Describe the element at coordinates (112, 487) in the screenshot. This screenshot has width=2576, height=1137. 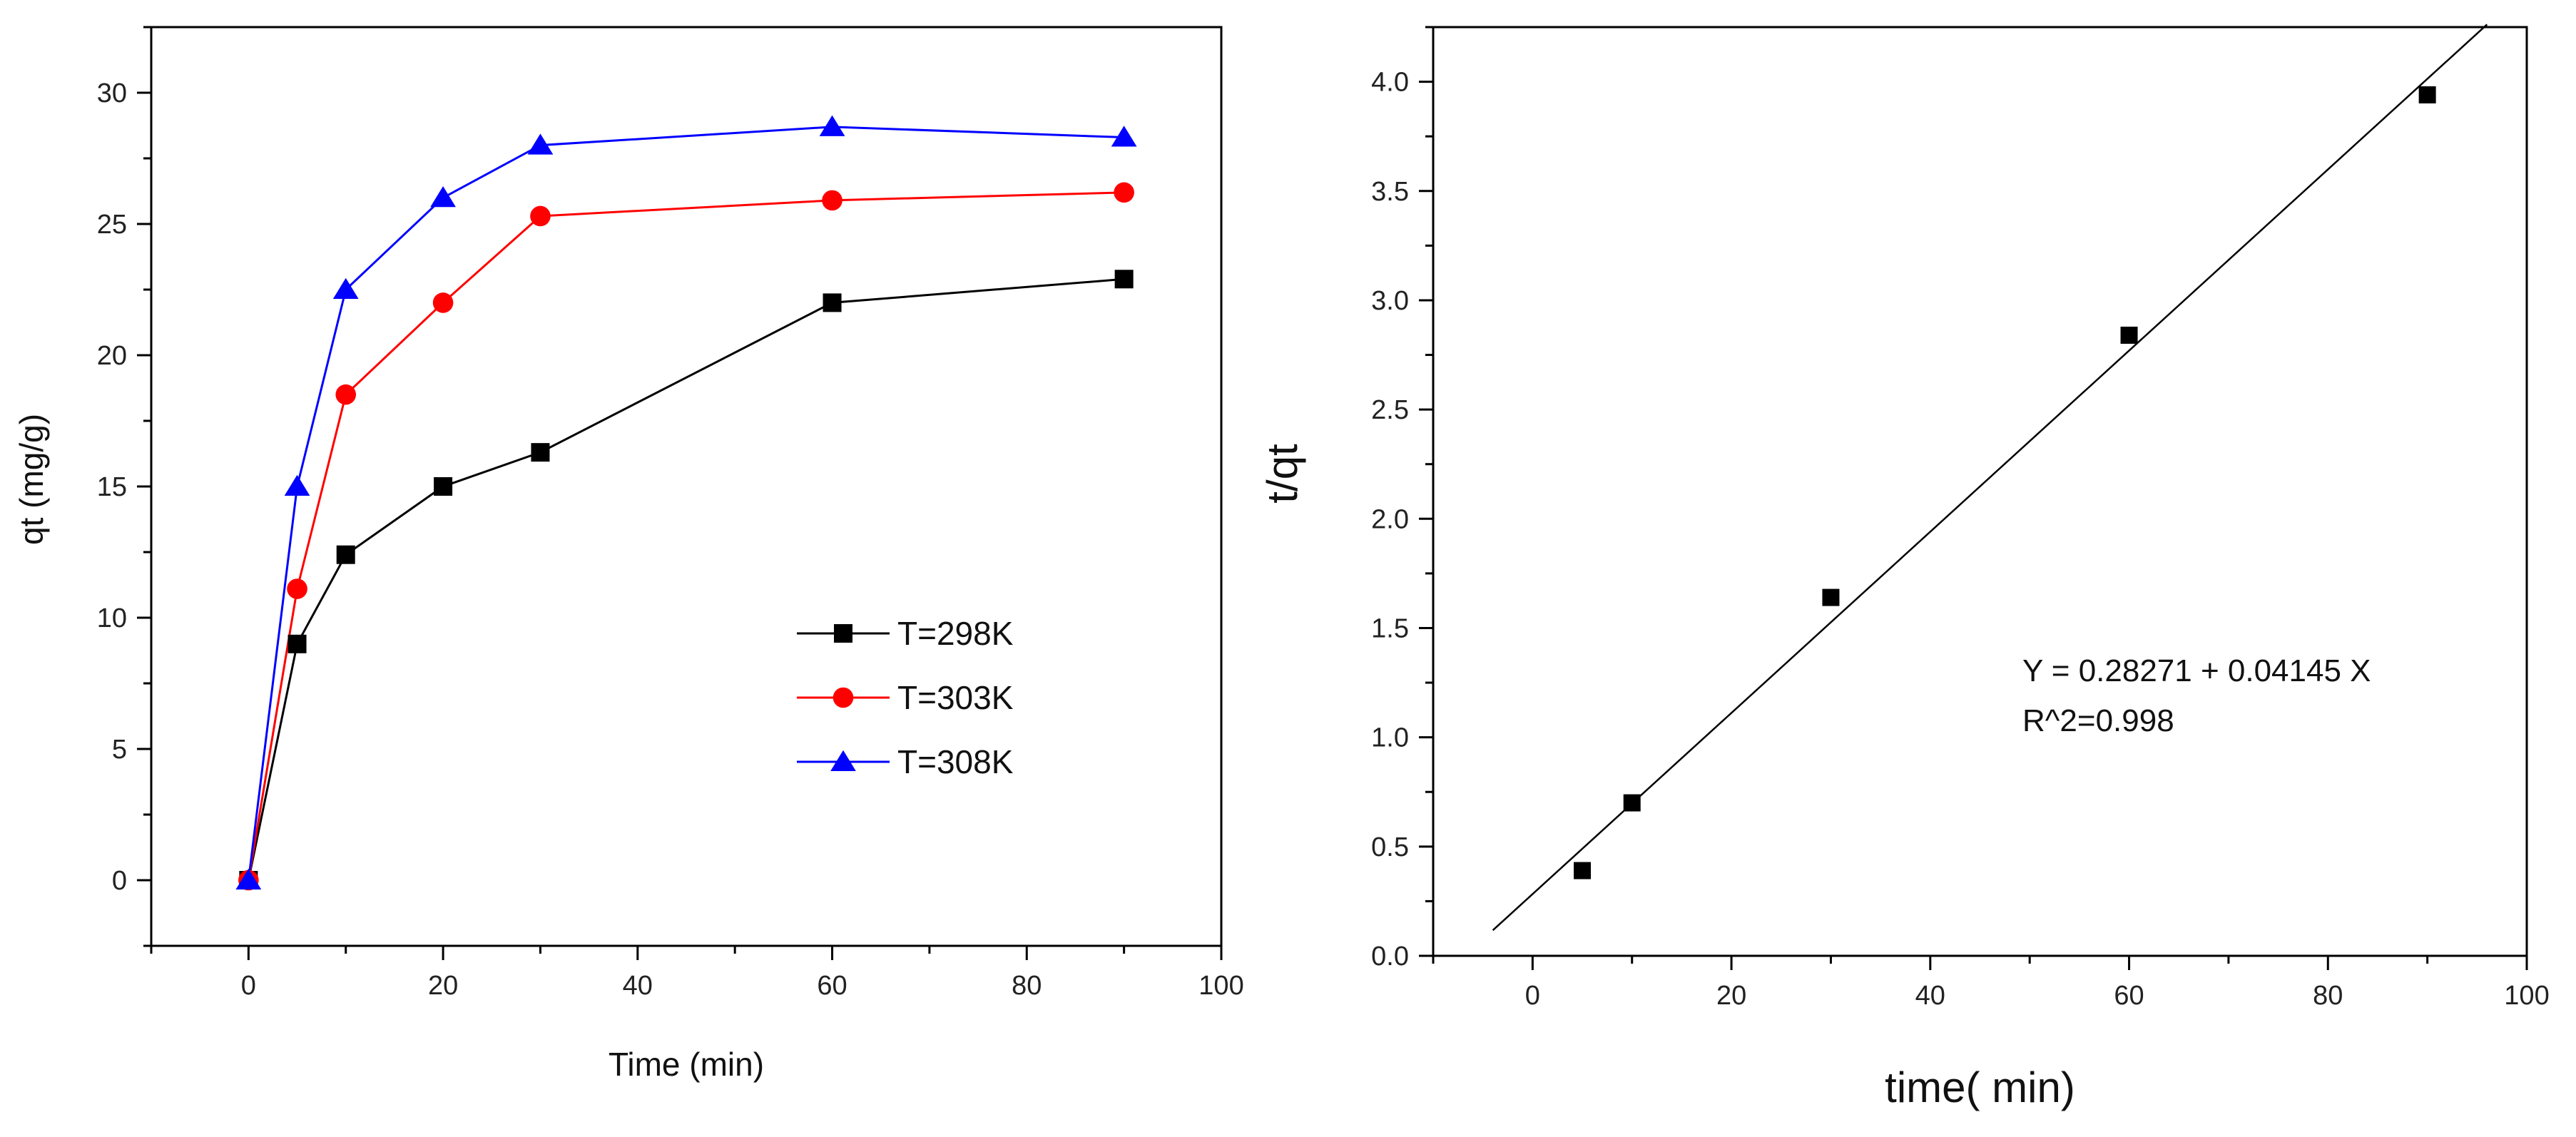
I see `chart-1-y-tick-label: 15` at that location.